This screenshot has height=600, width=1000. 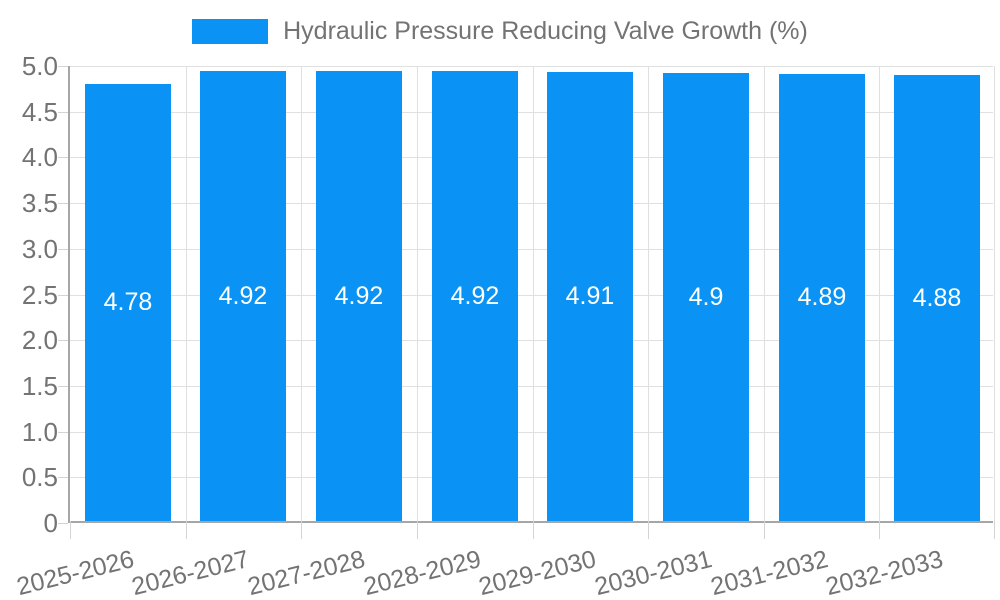 I want to click on bar-value-label: 4.88, so click(x=937, y=297).